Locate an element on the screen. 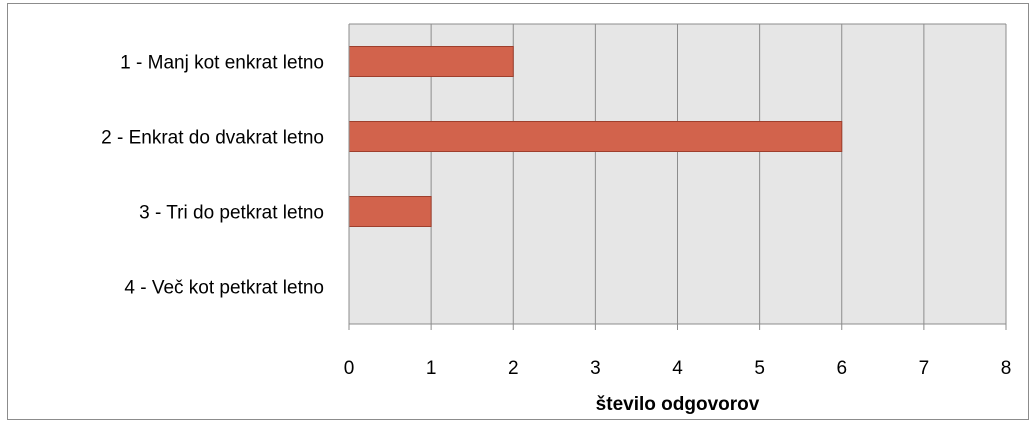 The height and width of the screenshot is (423, 1036). x-tick-label-1: 1 is located at coordinates (431, 368).